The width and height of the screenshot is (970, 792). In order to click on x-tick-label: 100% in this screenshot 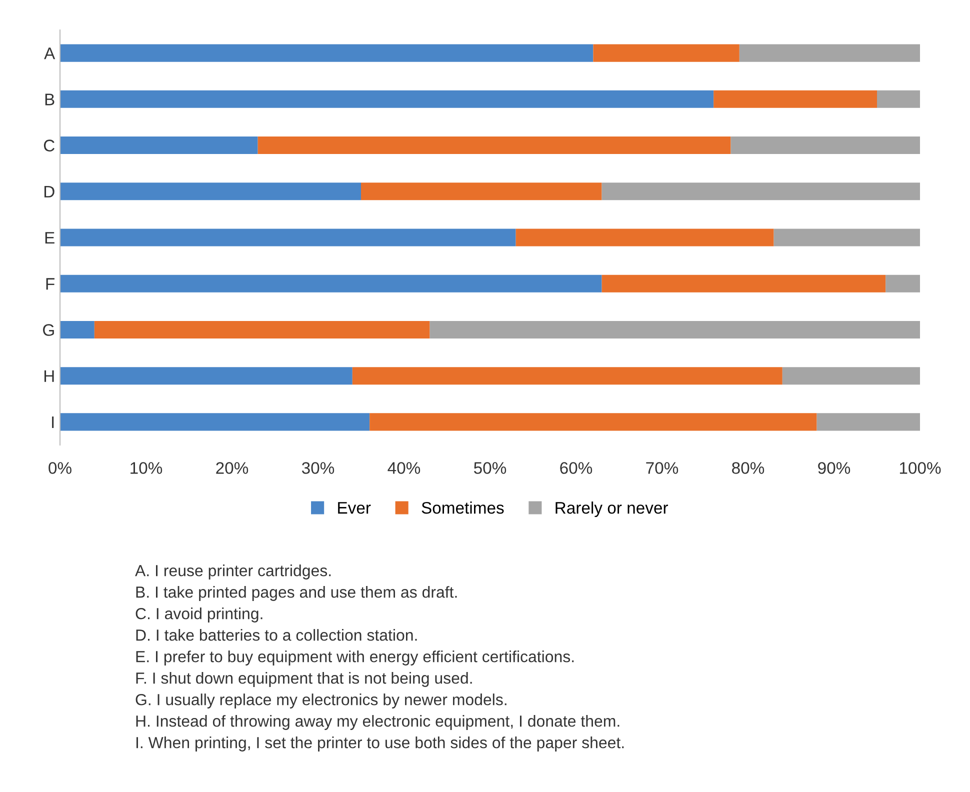, I will do `click(920, 468)`.